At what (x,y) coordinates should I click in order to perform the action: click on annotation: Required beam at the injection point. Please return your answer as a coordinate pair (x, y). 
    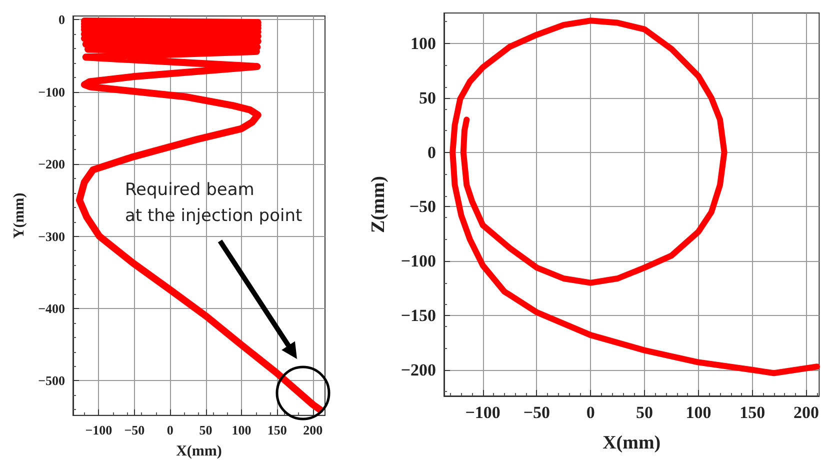
    Looking at the image, I should click on (213, 203).